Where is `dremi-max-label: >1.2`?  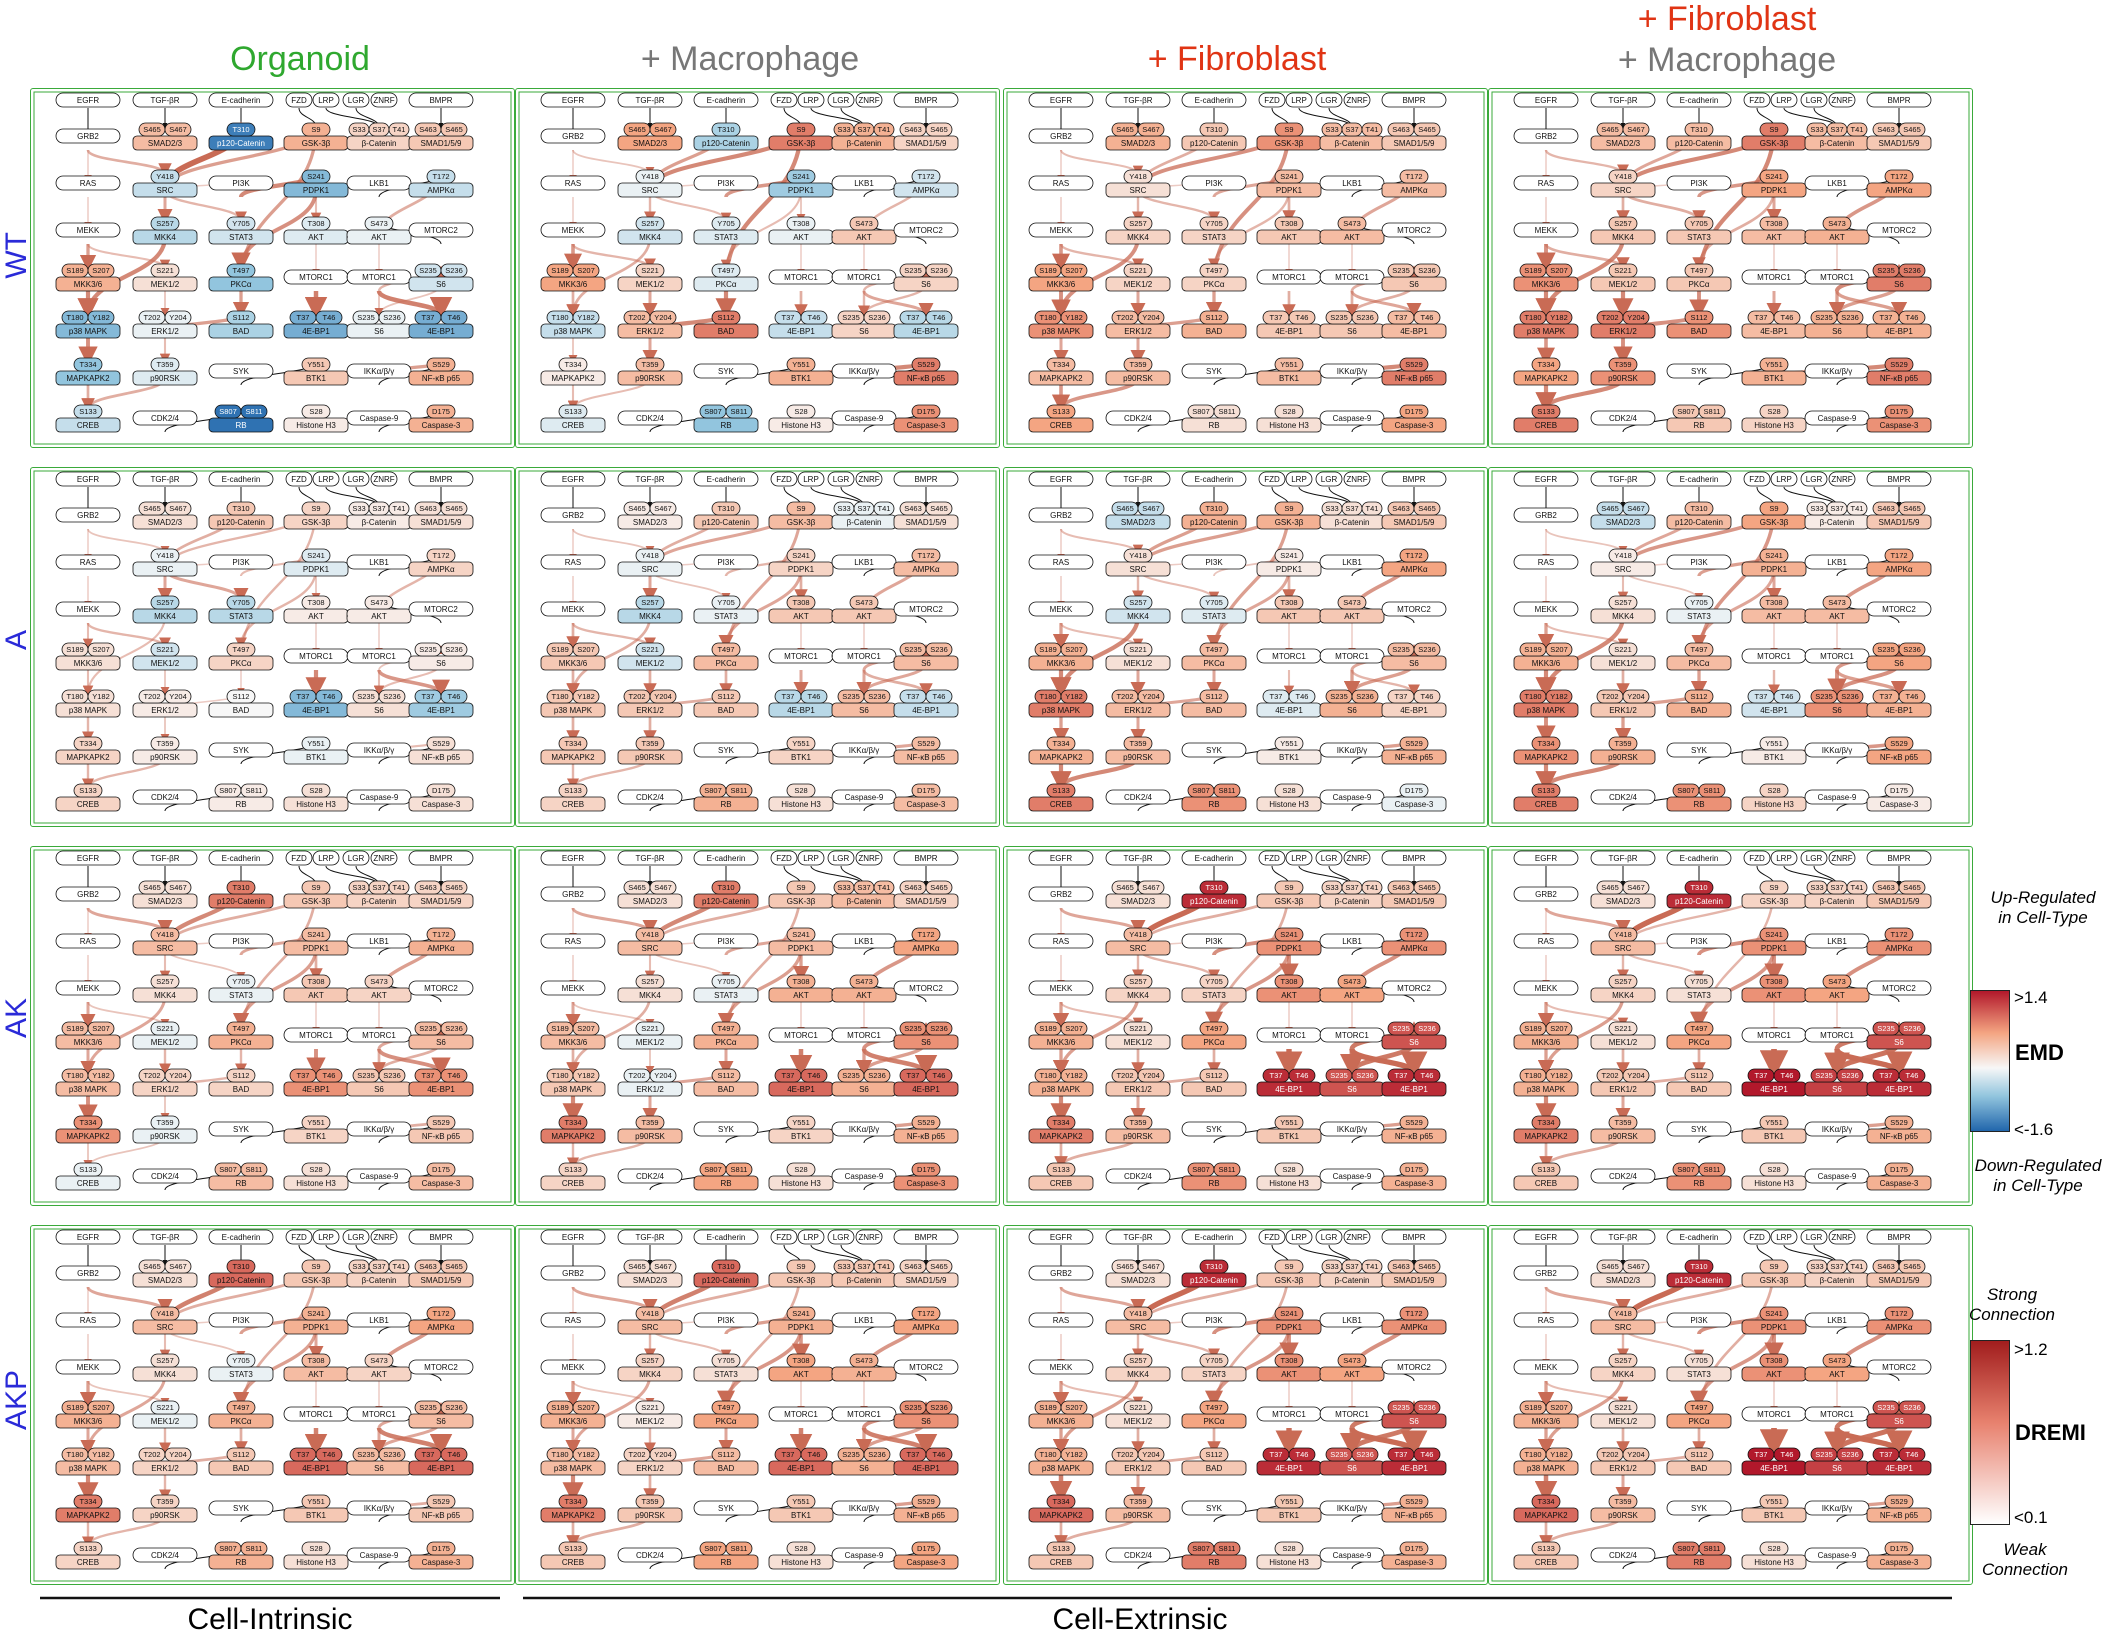
dremi-max-label: >1.2 is located at coordinates (2031, 1349).